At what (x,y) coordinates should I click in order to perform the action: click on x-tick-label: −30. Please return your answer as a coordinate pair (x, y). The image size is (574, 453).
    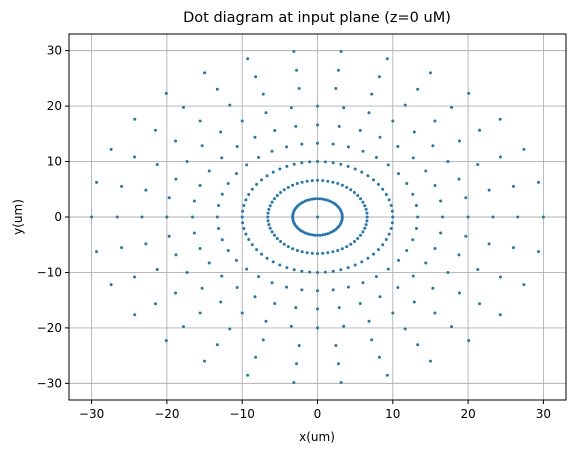
    Looking at the image, I should click on (91, 414).